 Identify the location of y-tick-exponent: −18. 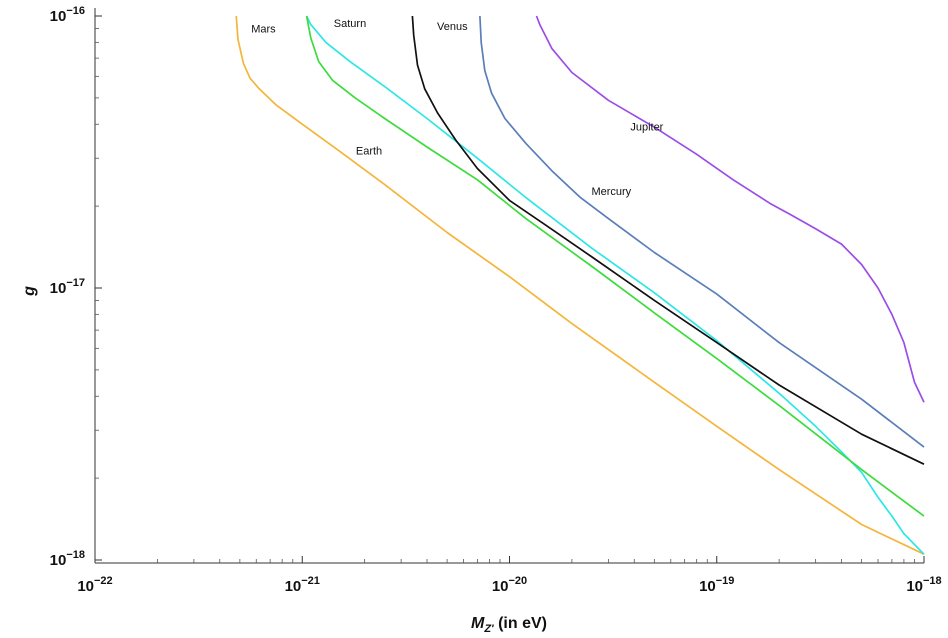
(75, 555).